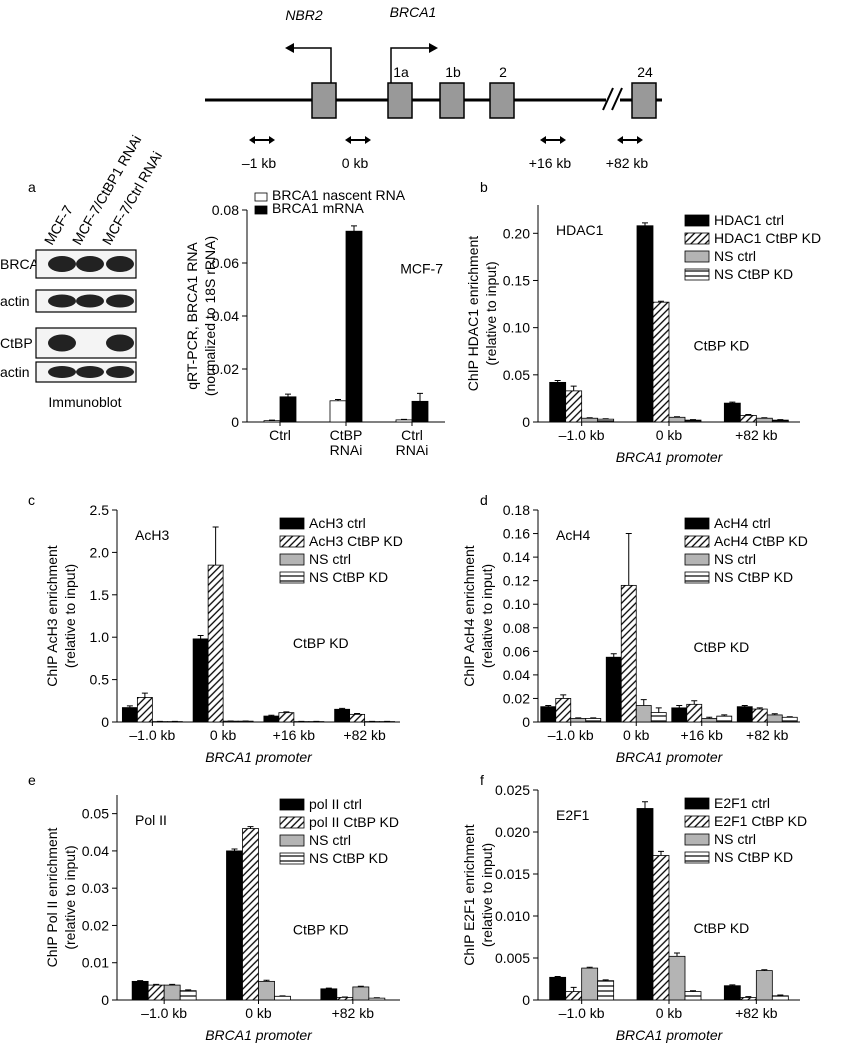 The height and width of the screenshot is (1050, 842). What do you see at coordinates (31, 500) in the screenshot?
I see `panel-letter: c` at bounding box center [31, 500].